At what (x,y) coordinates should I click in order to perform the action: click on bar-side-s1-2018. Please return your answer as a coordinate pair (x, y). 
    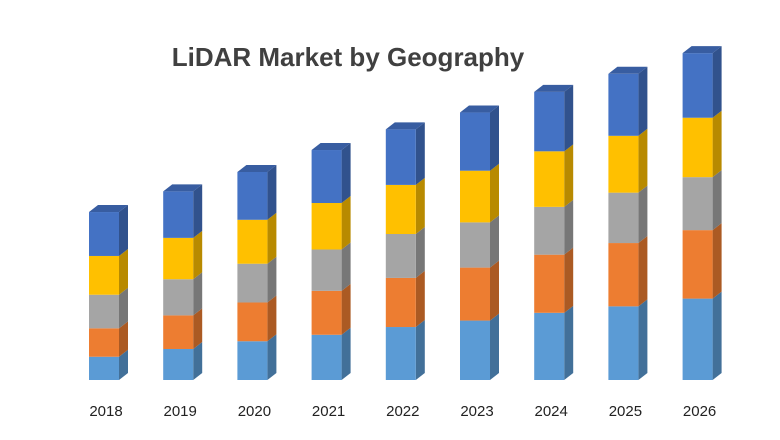
    Looking at the image, I should click on (123, 364).